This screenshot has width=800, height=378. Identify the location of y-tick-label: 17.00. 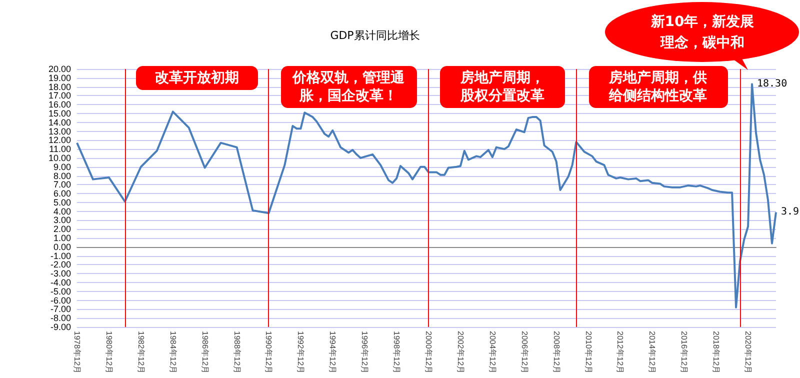
(59, 95).